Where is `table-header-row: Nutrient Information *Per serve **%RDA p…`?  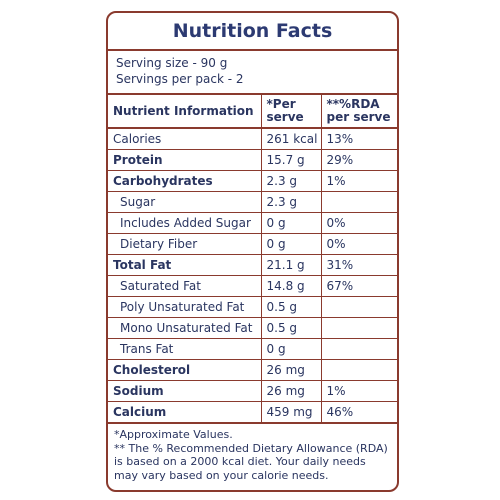 table-header-row: Nutrient Information *Per serve **%RDA p… is located at coordinates (252, 112).